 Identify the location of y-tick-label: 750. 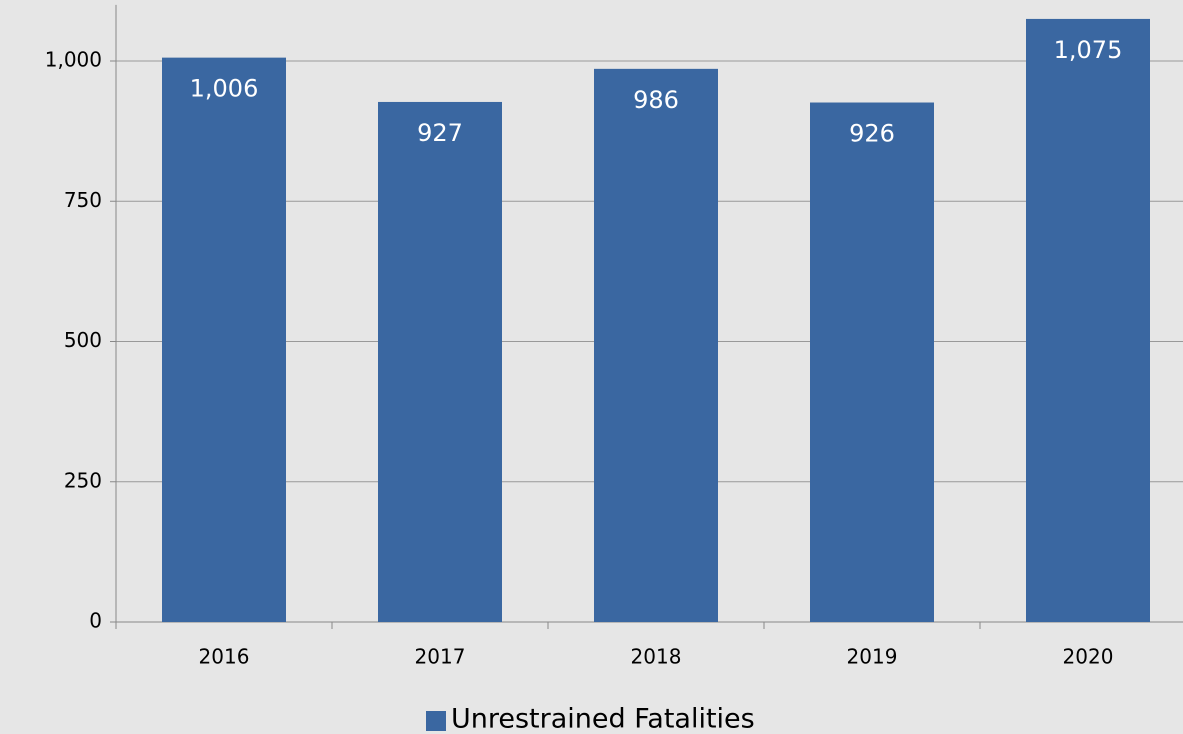
(83, 200).